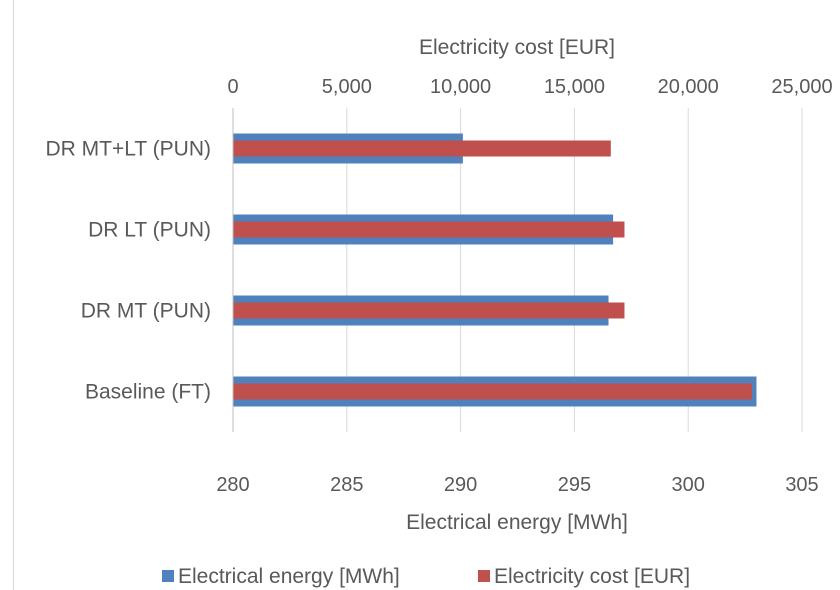  Describe the element at coordinates (688, 87) in the screenshot. I see `top-tick-label: 20,000` at that location.